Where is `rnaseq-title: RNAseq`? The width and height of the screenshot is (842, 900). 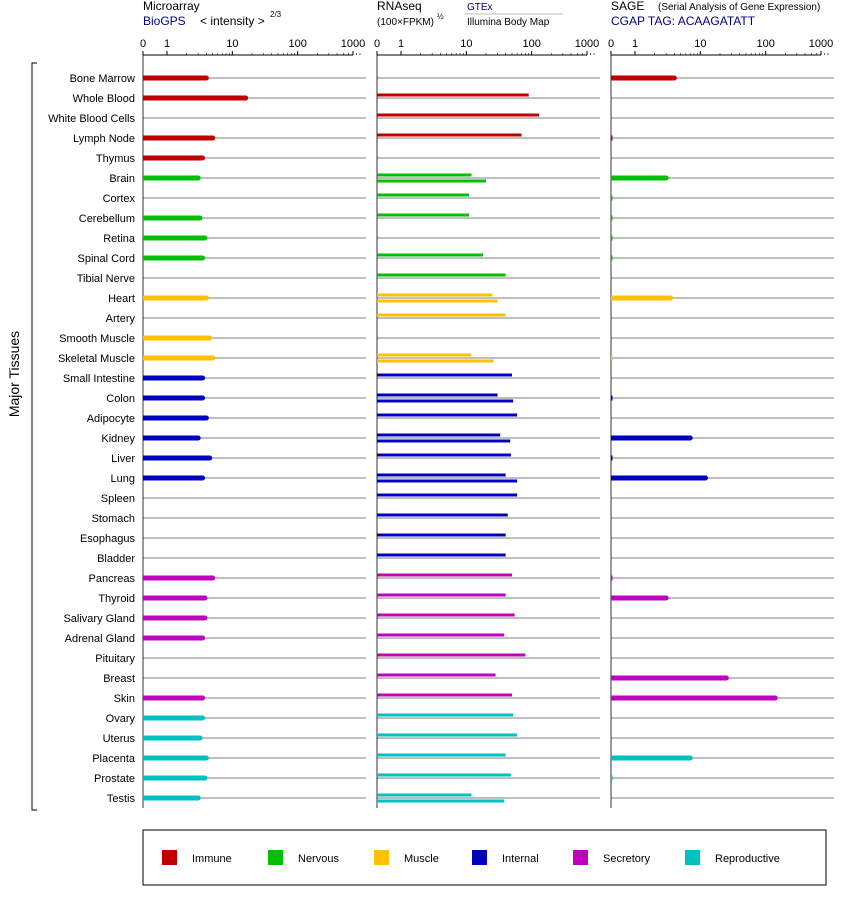
rnaseq-title: RNAseq is located at coordinates (399, 6).